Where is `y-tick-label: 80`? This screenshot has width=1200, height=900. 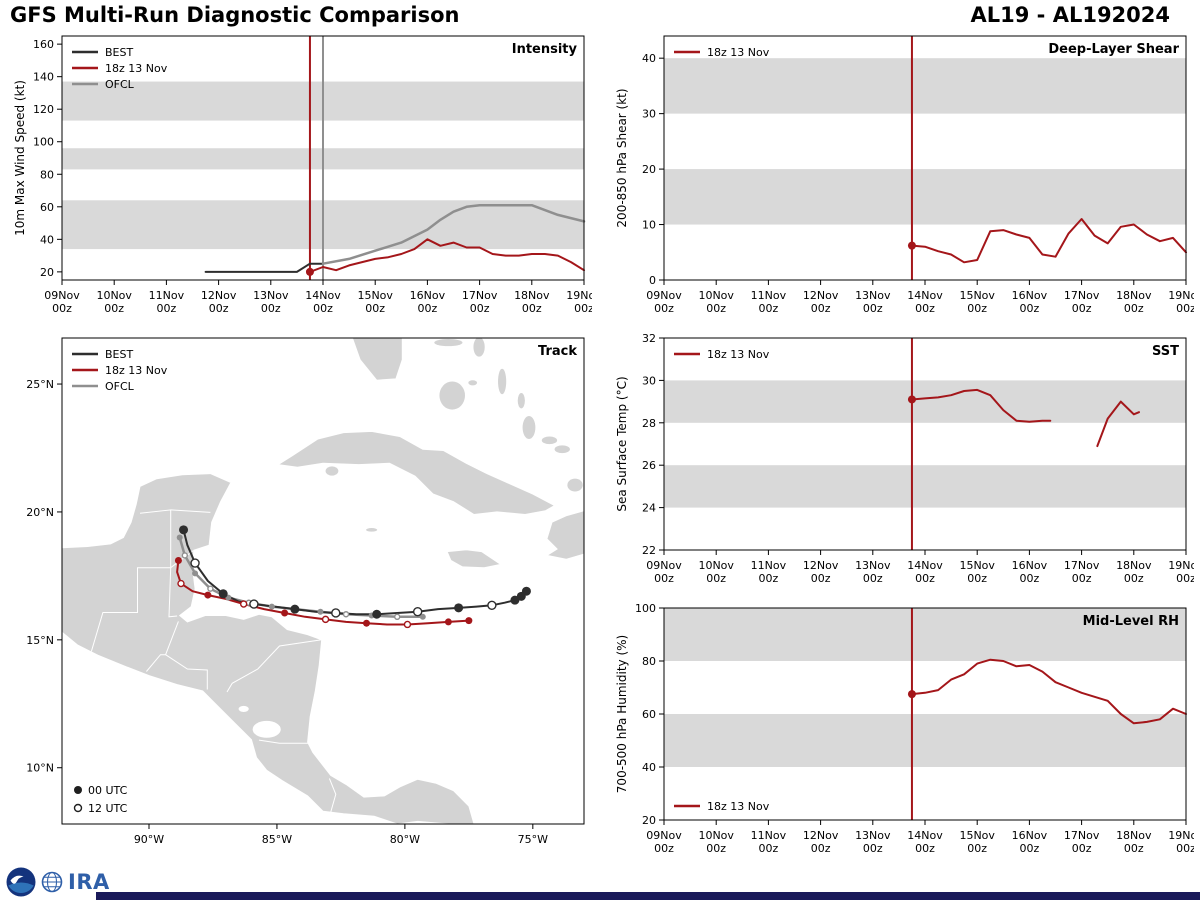 y-tick-label: 80 is located at coordinates (649, 661).